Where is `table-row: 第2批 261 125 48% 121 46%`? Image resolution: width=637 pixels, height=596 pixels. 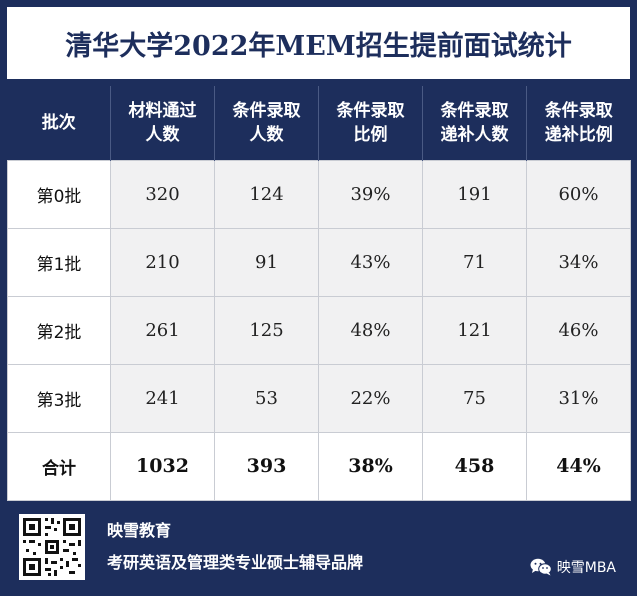
table-row: 第2批 261 125 48% 121 46% is located at coordinates (319, 330).